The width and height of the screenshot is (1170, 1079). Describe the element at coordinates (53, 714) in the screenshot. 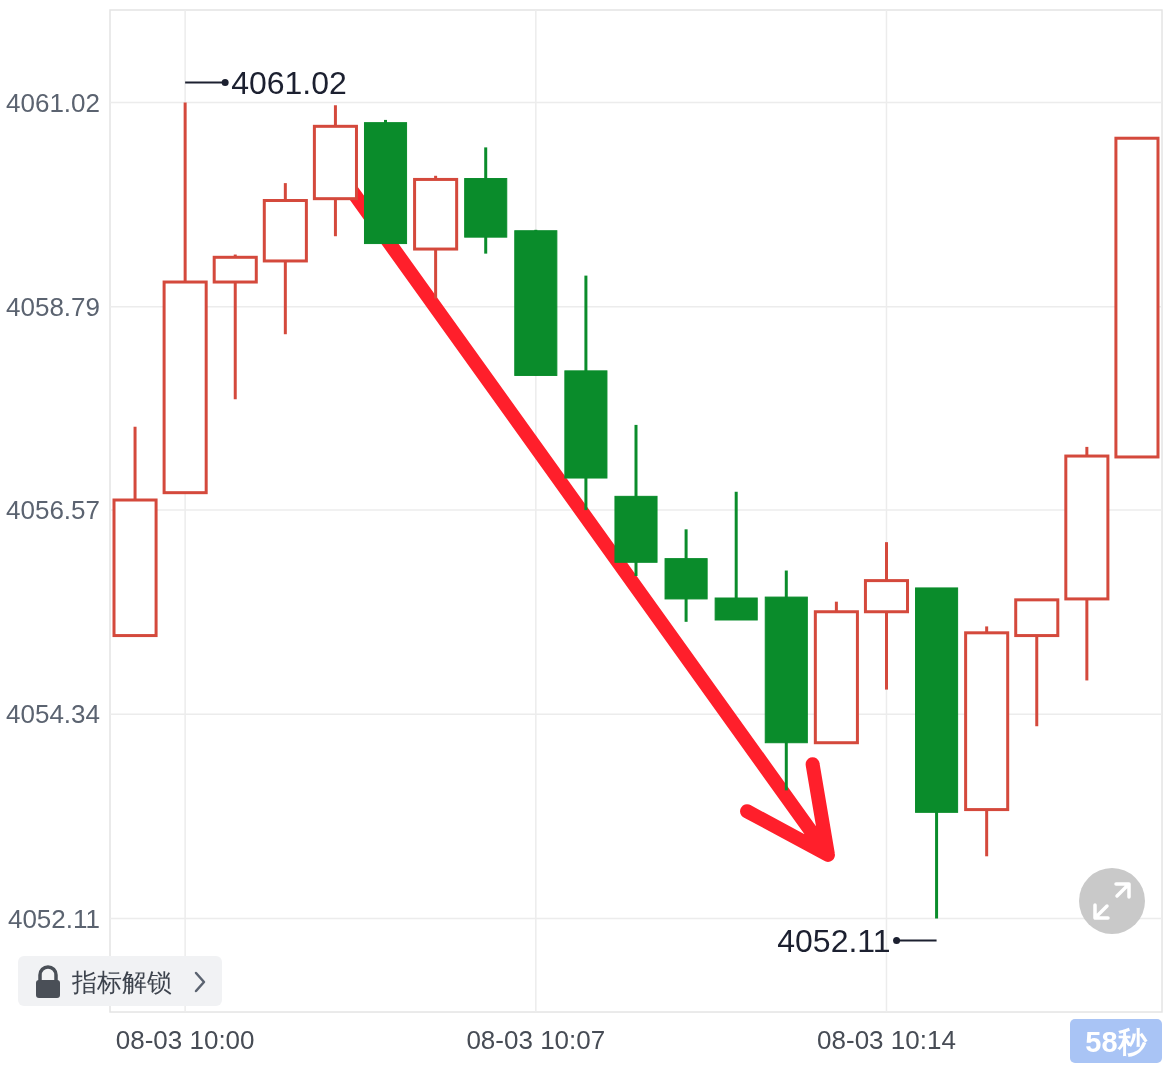

I see `y-tick-label: 4054.34` at that location.